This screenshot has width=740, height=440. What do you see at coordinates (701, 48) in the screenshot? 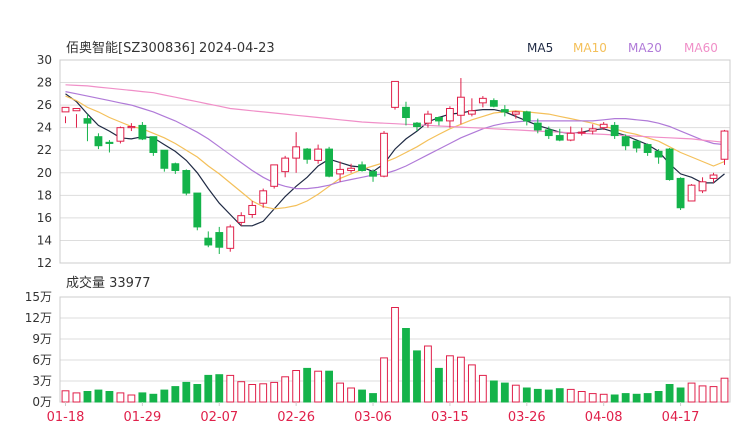
I see `legend-ma60: MA60` at bounding box center [701, 48].